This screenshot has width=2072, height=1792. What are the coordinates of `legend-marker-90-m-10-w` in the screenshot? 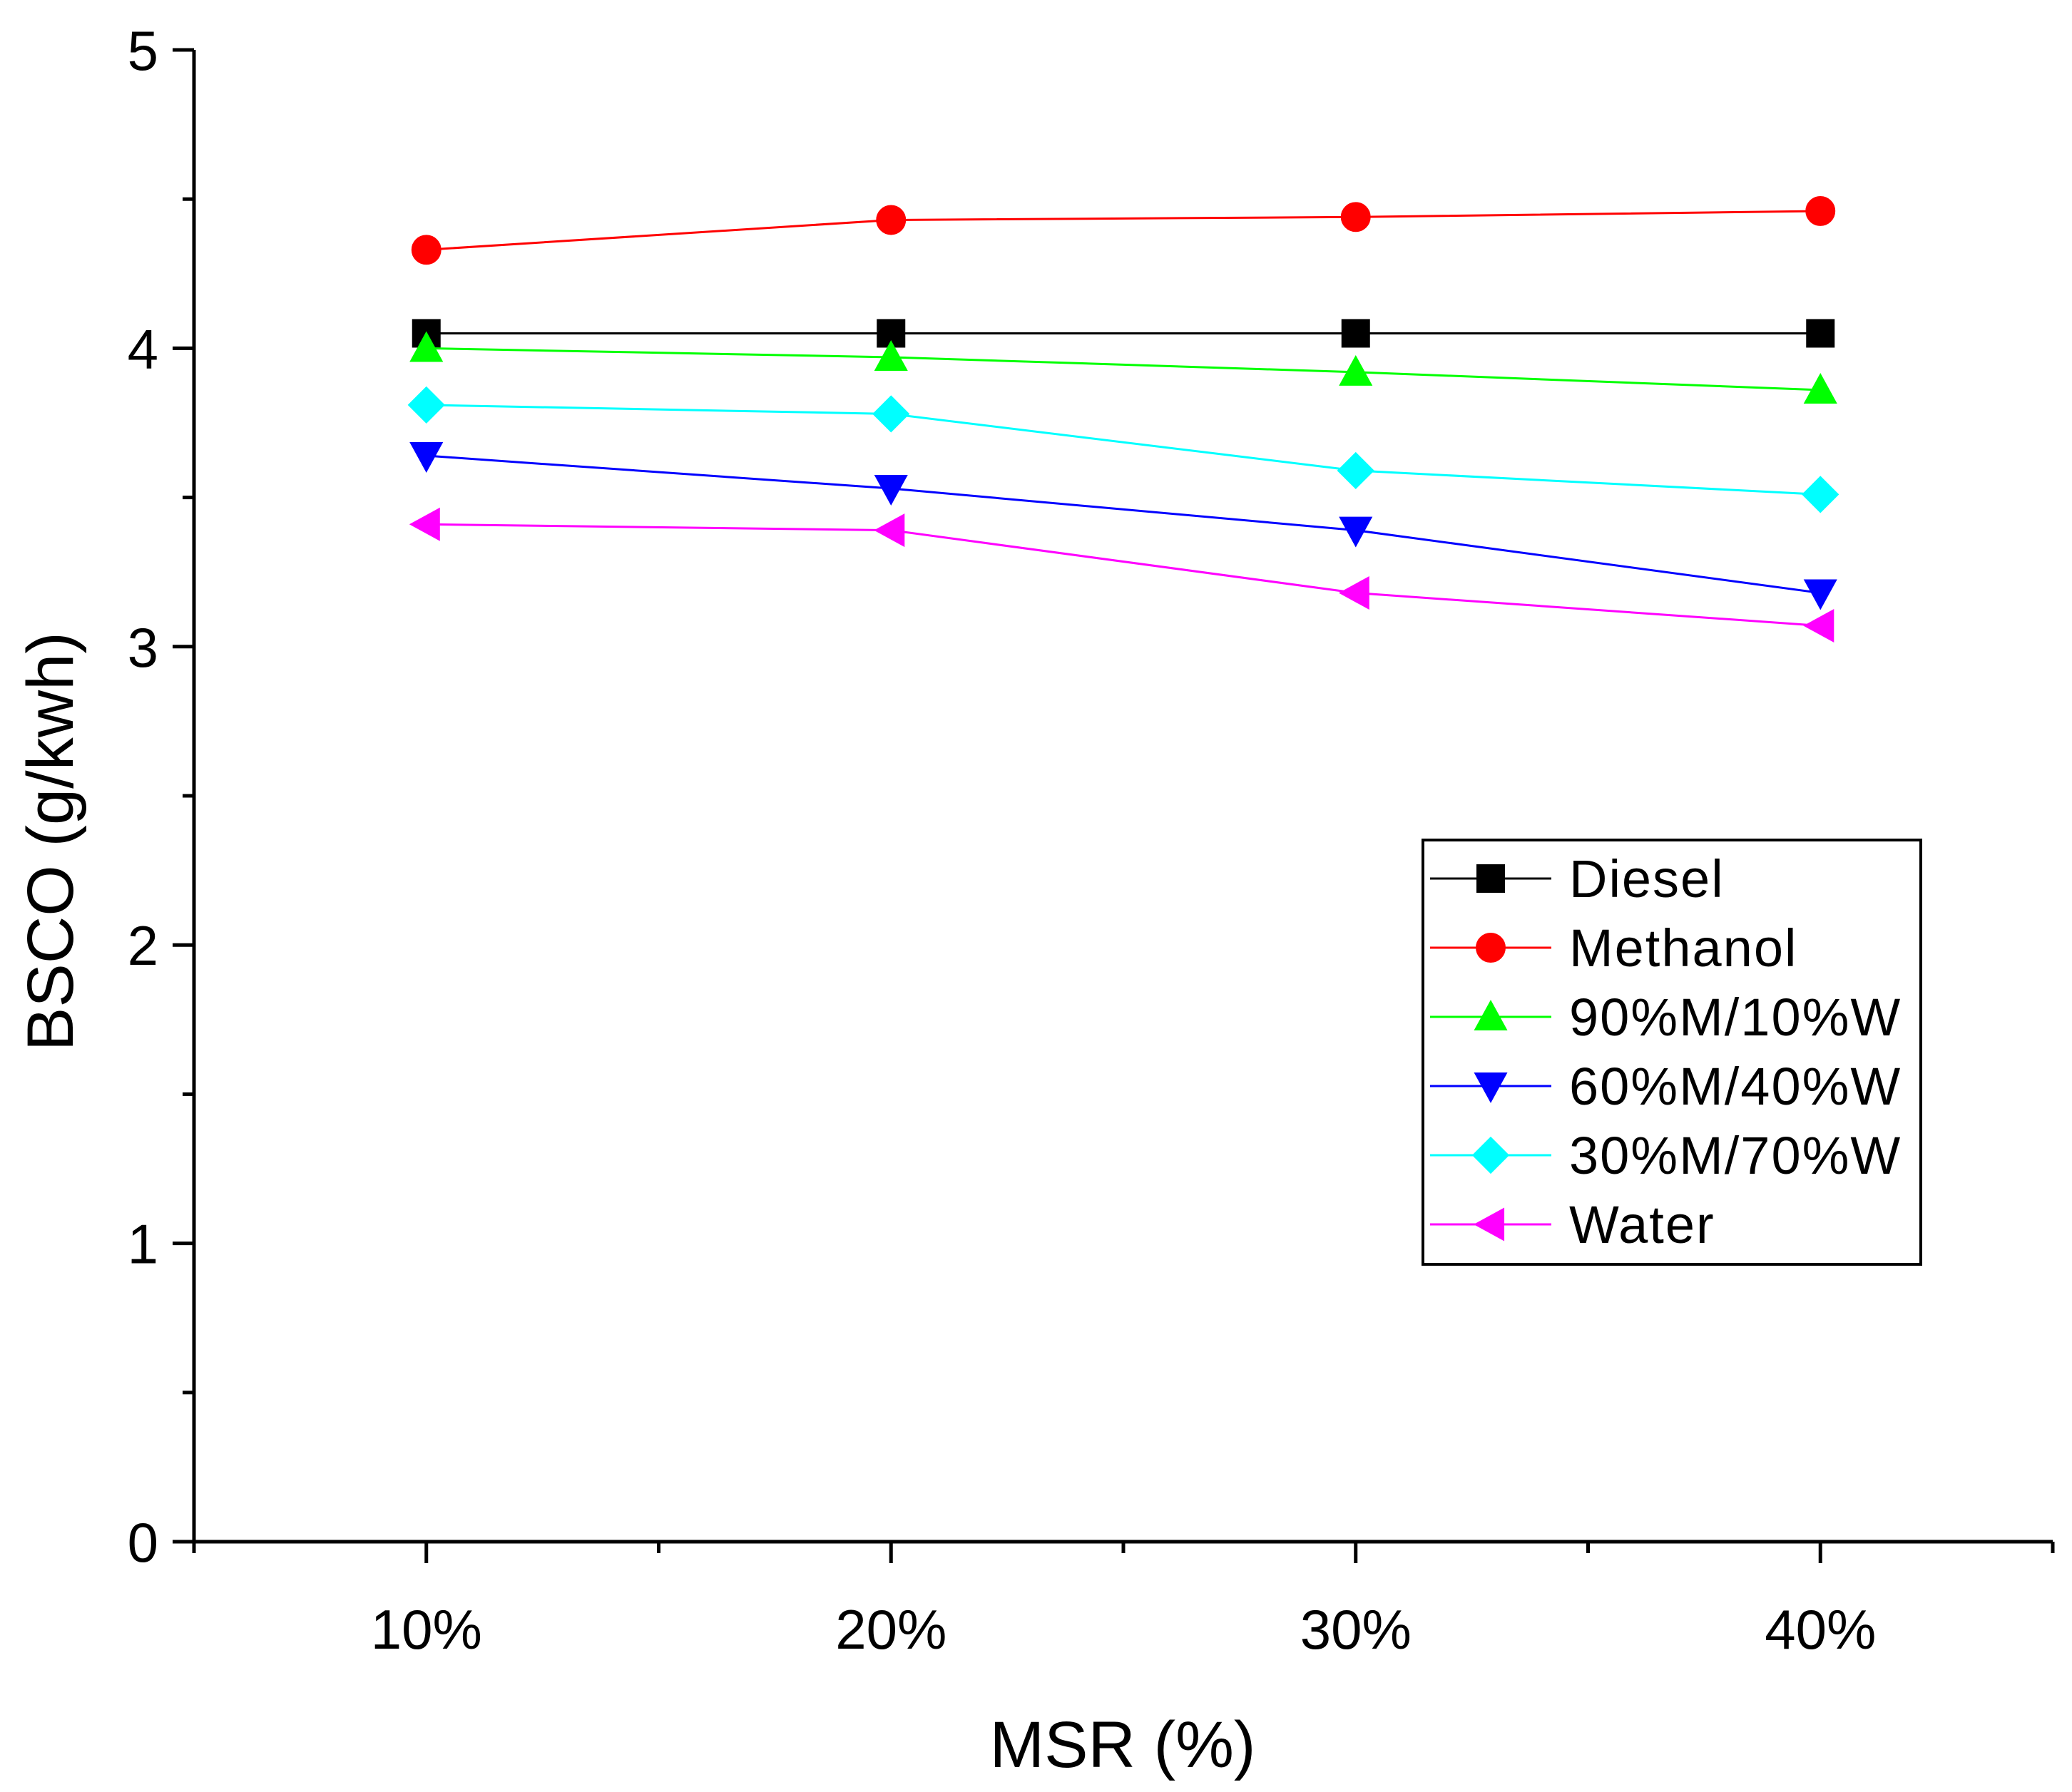 It's located at (1491, 1015).